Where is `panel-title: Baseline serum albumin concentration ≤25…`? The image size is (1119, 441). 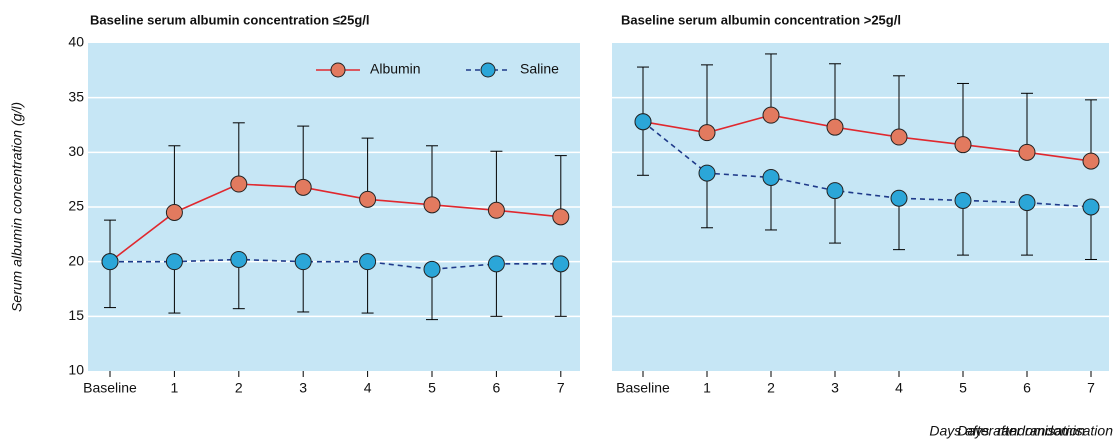
panel-title: Baseline serum albumin concentration ≤25… is located at coordinates (230, 19).